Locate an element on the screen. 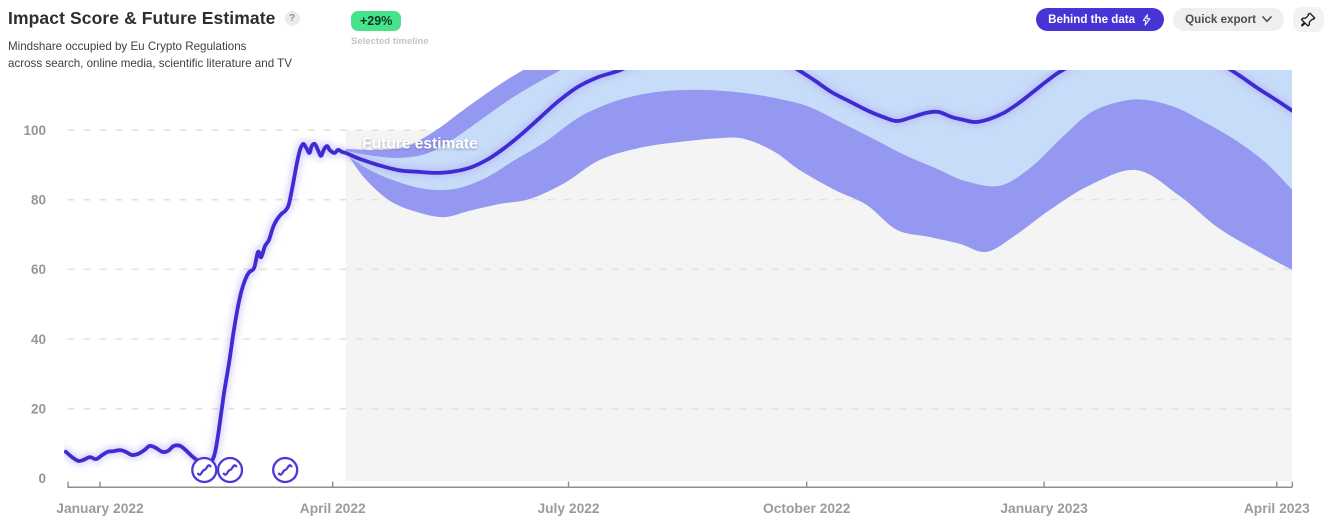  behind-the-data-button: Behind the data is located at coordinates (1100, 19).